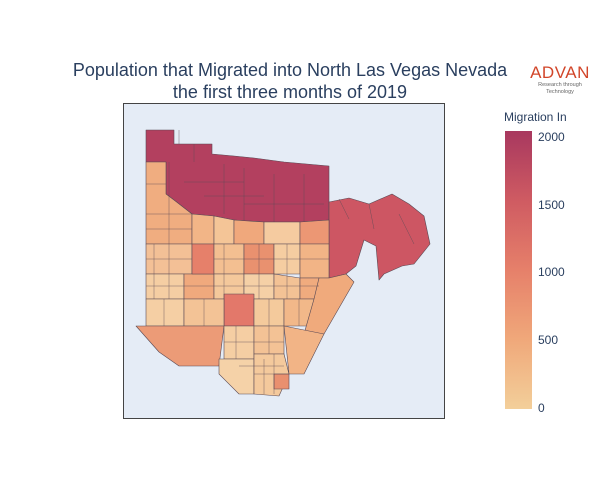  I want to click on advan-logo: ADVAN Research through Technology, so click(560, 80).